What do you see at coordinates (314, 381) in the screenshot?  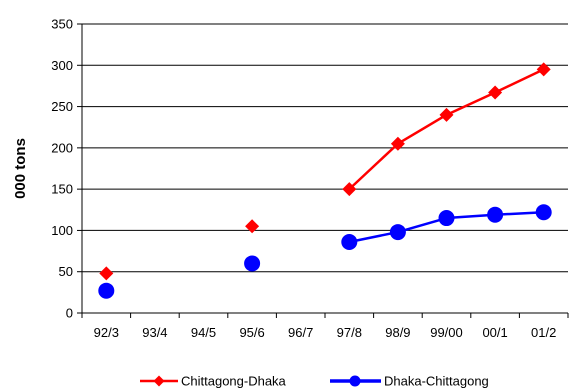 I see `legend: Chittagong-Dhaka Dhaka-Chittagong` at bounding box center [314, 381].